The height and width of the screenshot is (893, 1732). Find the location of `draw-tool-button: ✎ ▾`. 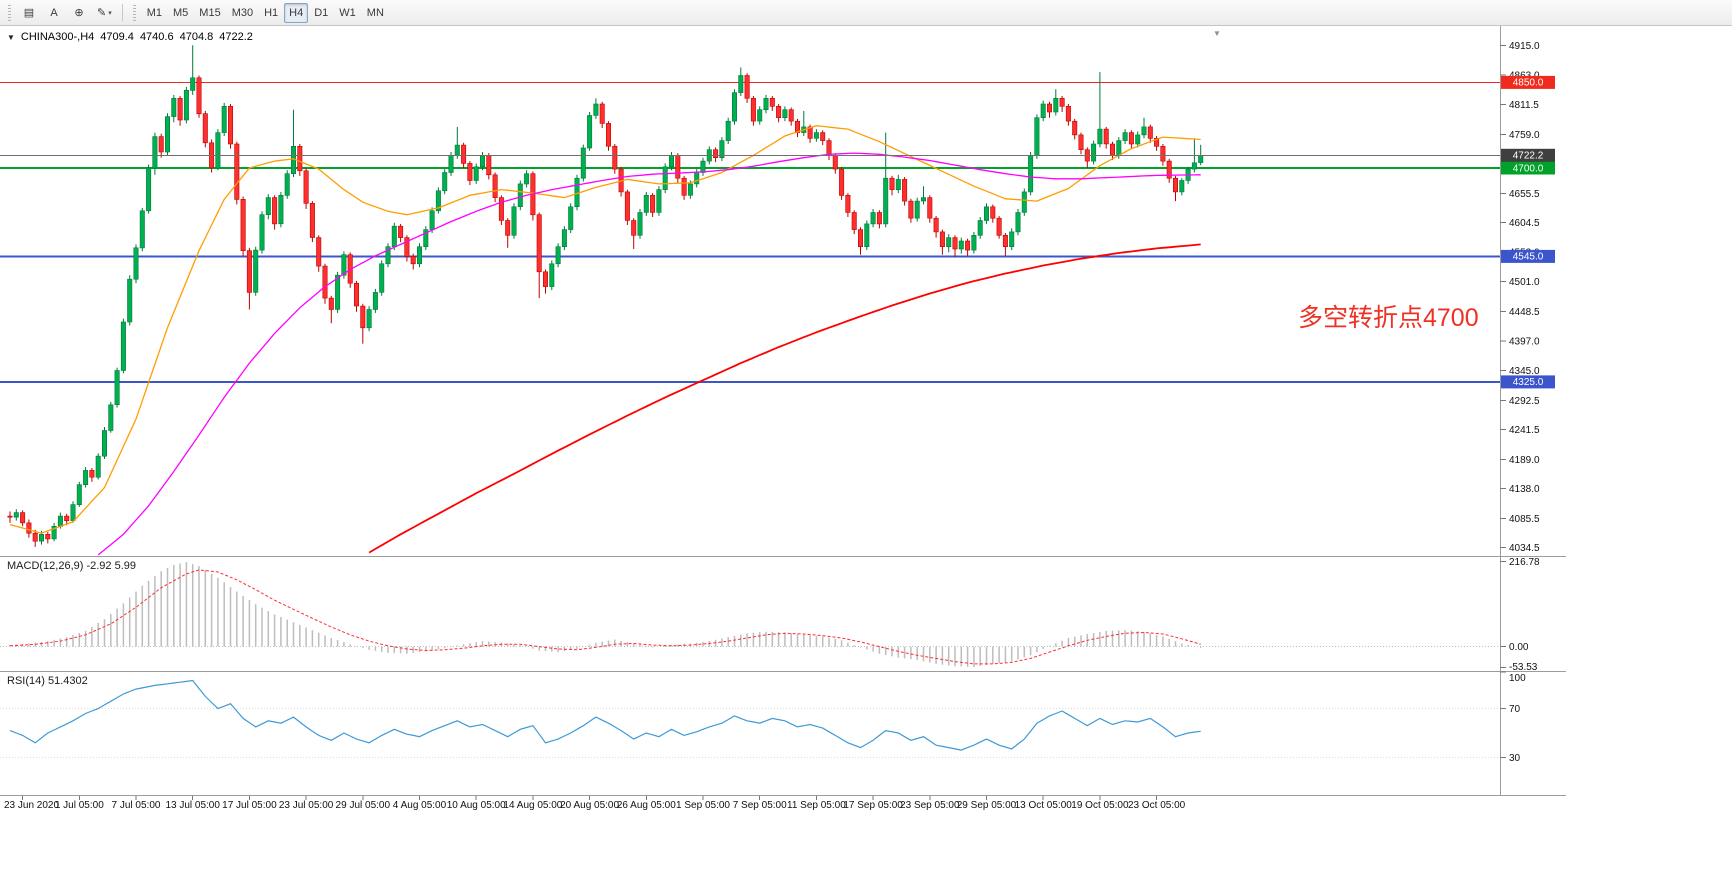

draw-tool-button: ✎ ▾ is located at coordinates (104, 13).